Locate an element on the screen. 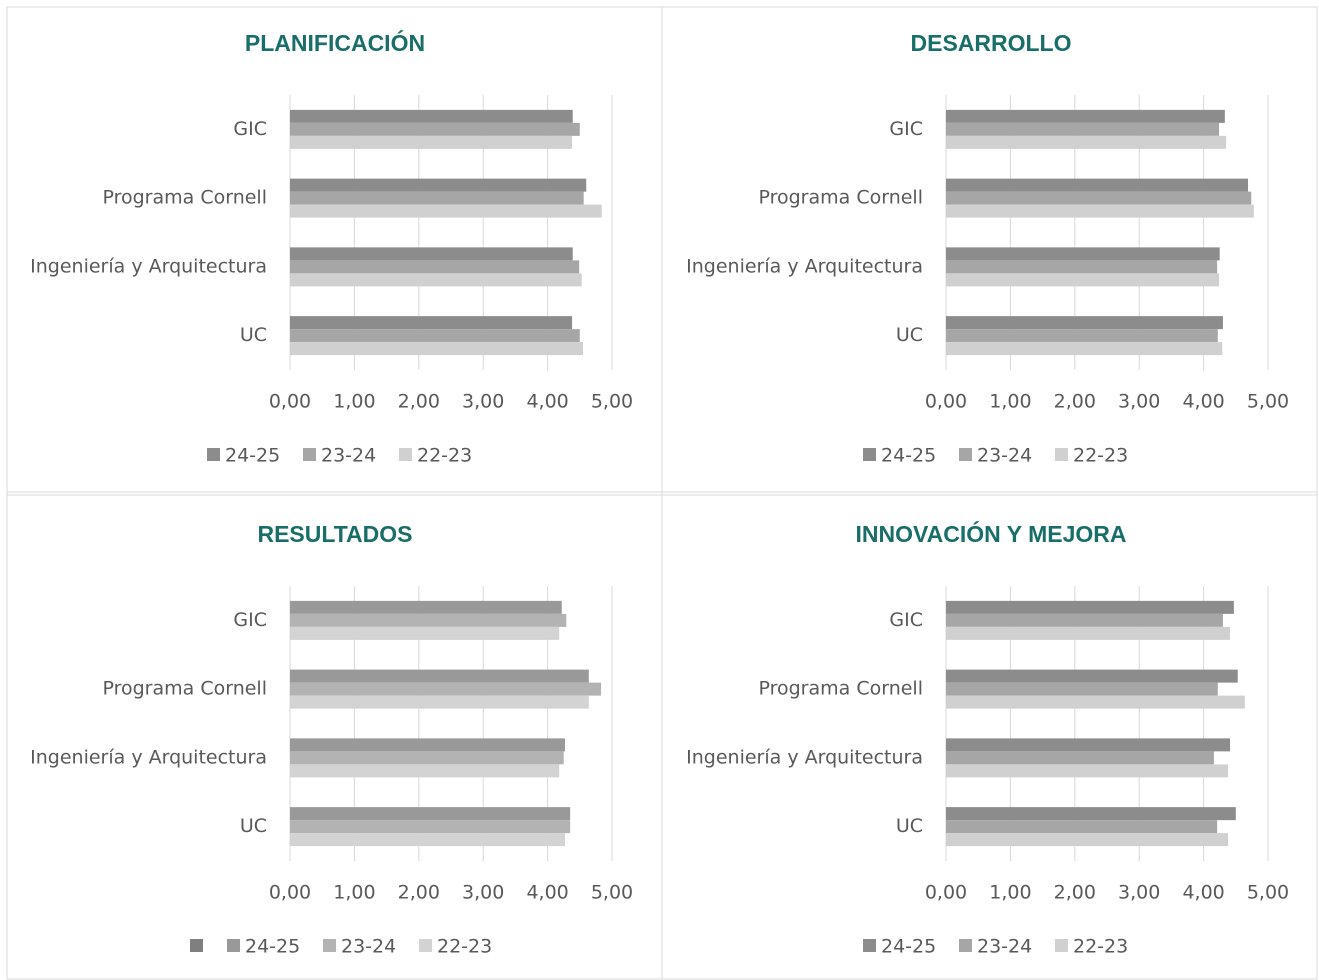 This screenshot has width=1319, height=980. chart-title: PLANIFICACIÓN is located at coordinates (335, 42).